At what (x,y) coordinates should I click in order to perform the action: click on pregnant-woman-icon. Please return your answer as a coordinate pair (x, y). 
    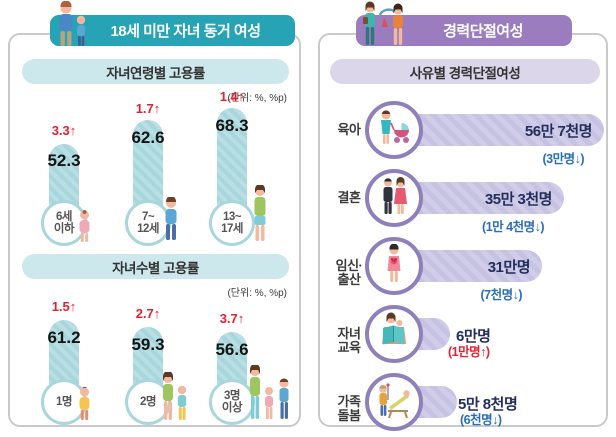
    Looking at the image, I should click on (394, 266).